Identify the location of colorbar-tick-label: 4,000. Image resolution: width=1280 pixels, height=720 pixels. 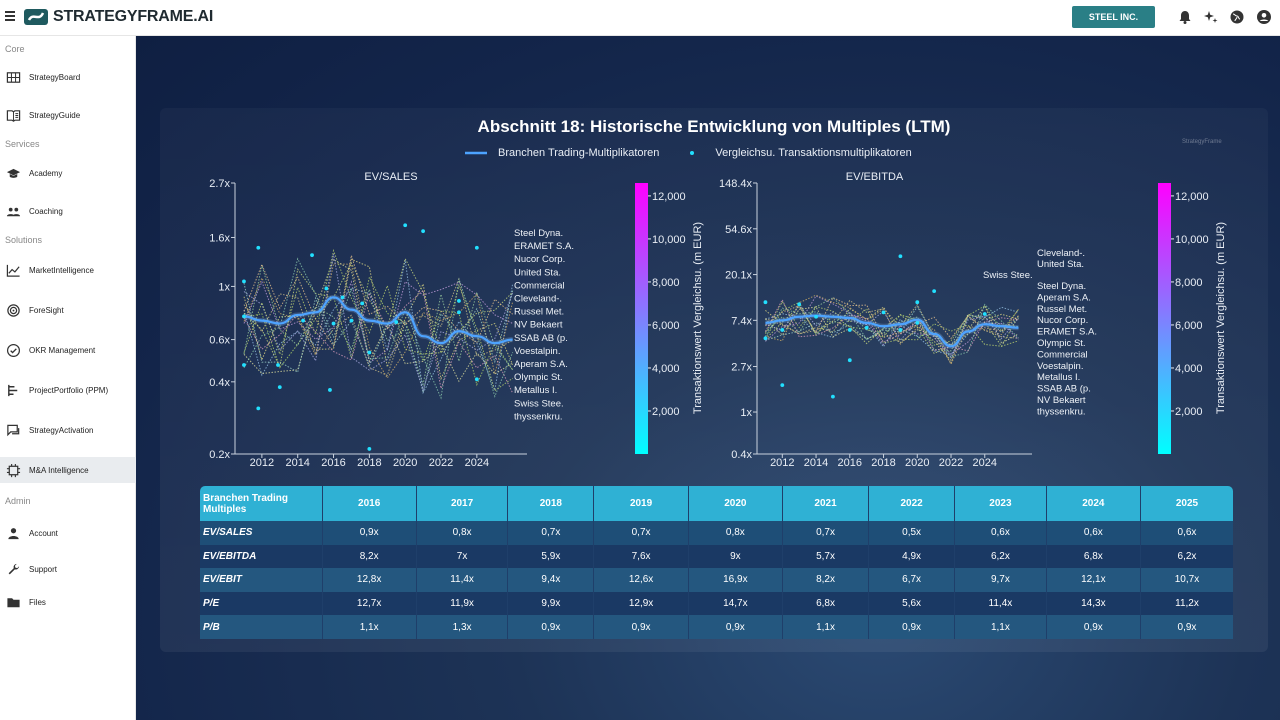
(1189, 369).